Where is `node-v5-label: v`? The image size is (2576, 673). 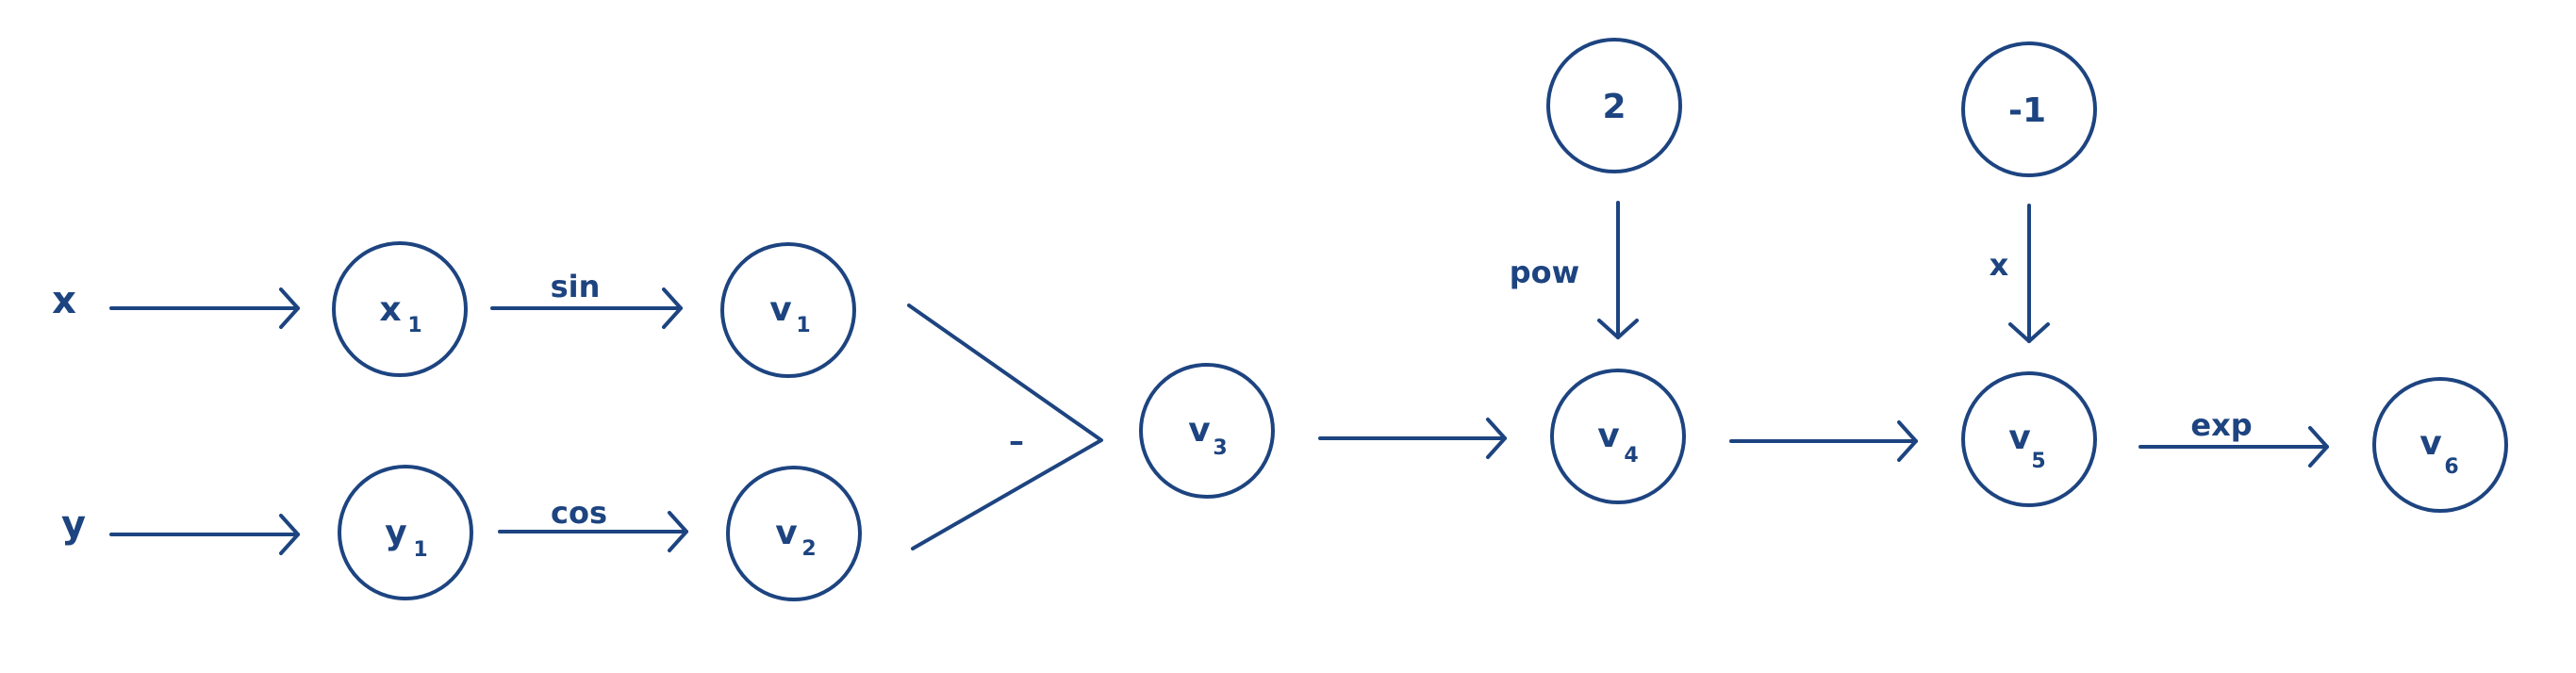
node-v5-label: v is located at coordinates (2019, 438).